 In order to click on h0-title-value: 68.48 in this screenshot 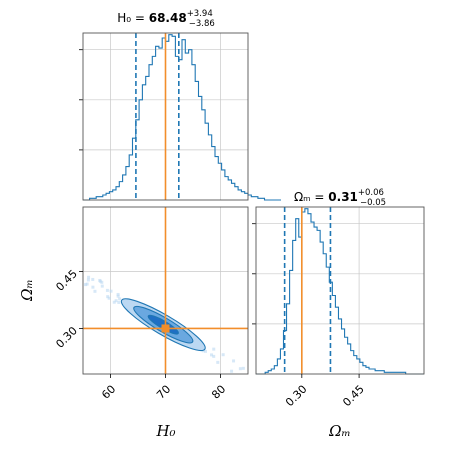, I will do `click(168, 18)`.